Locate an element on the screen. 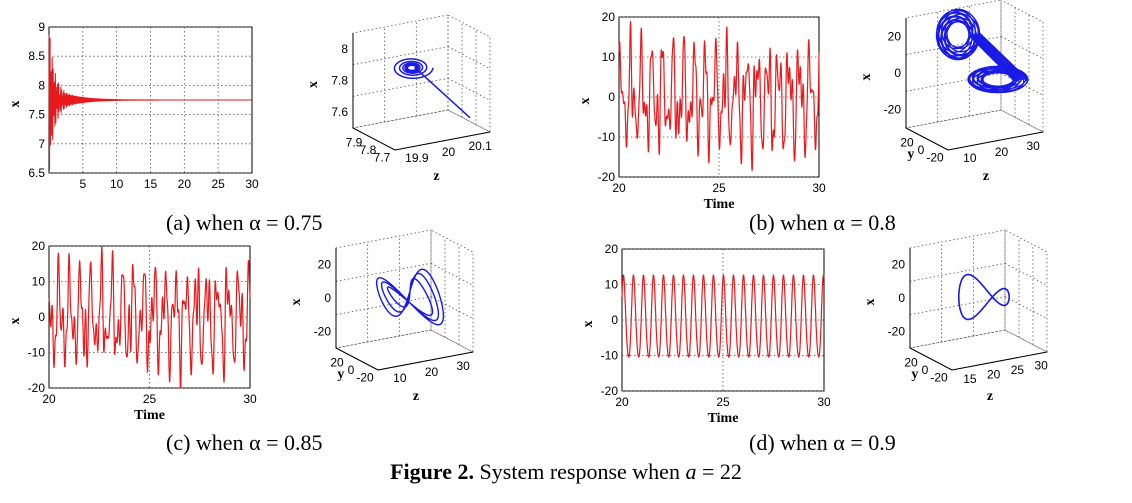 This screenshot has height=503, width=1132. b-time-xtick-label: 20 is located at coordinates (619, 188).